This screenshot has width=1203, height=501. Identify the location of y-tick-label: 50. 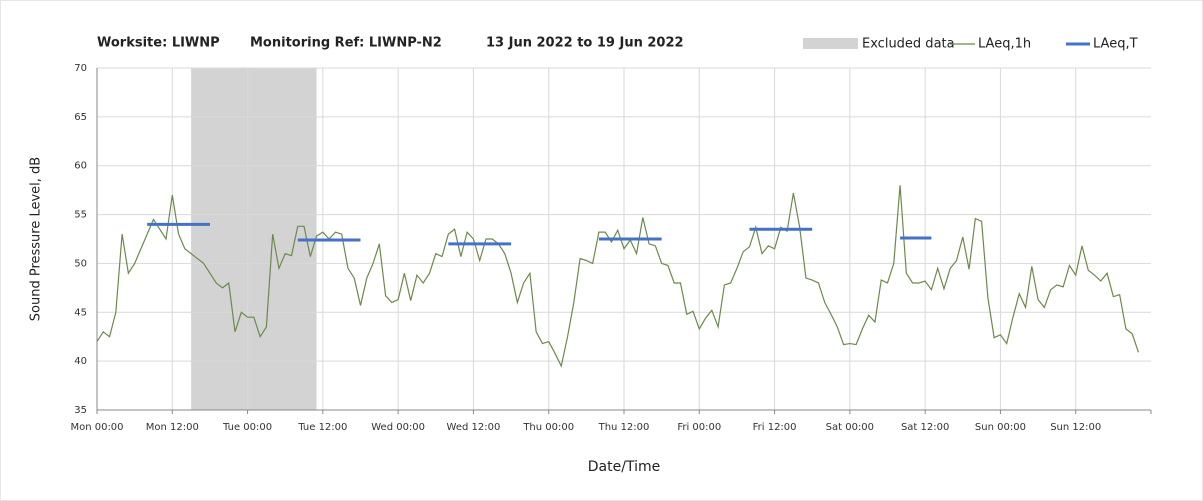
(80, 263).